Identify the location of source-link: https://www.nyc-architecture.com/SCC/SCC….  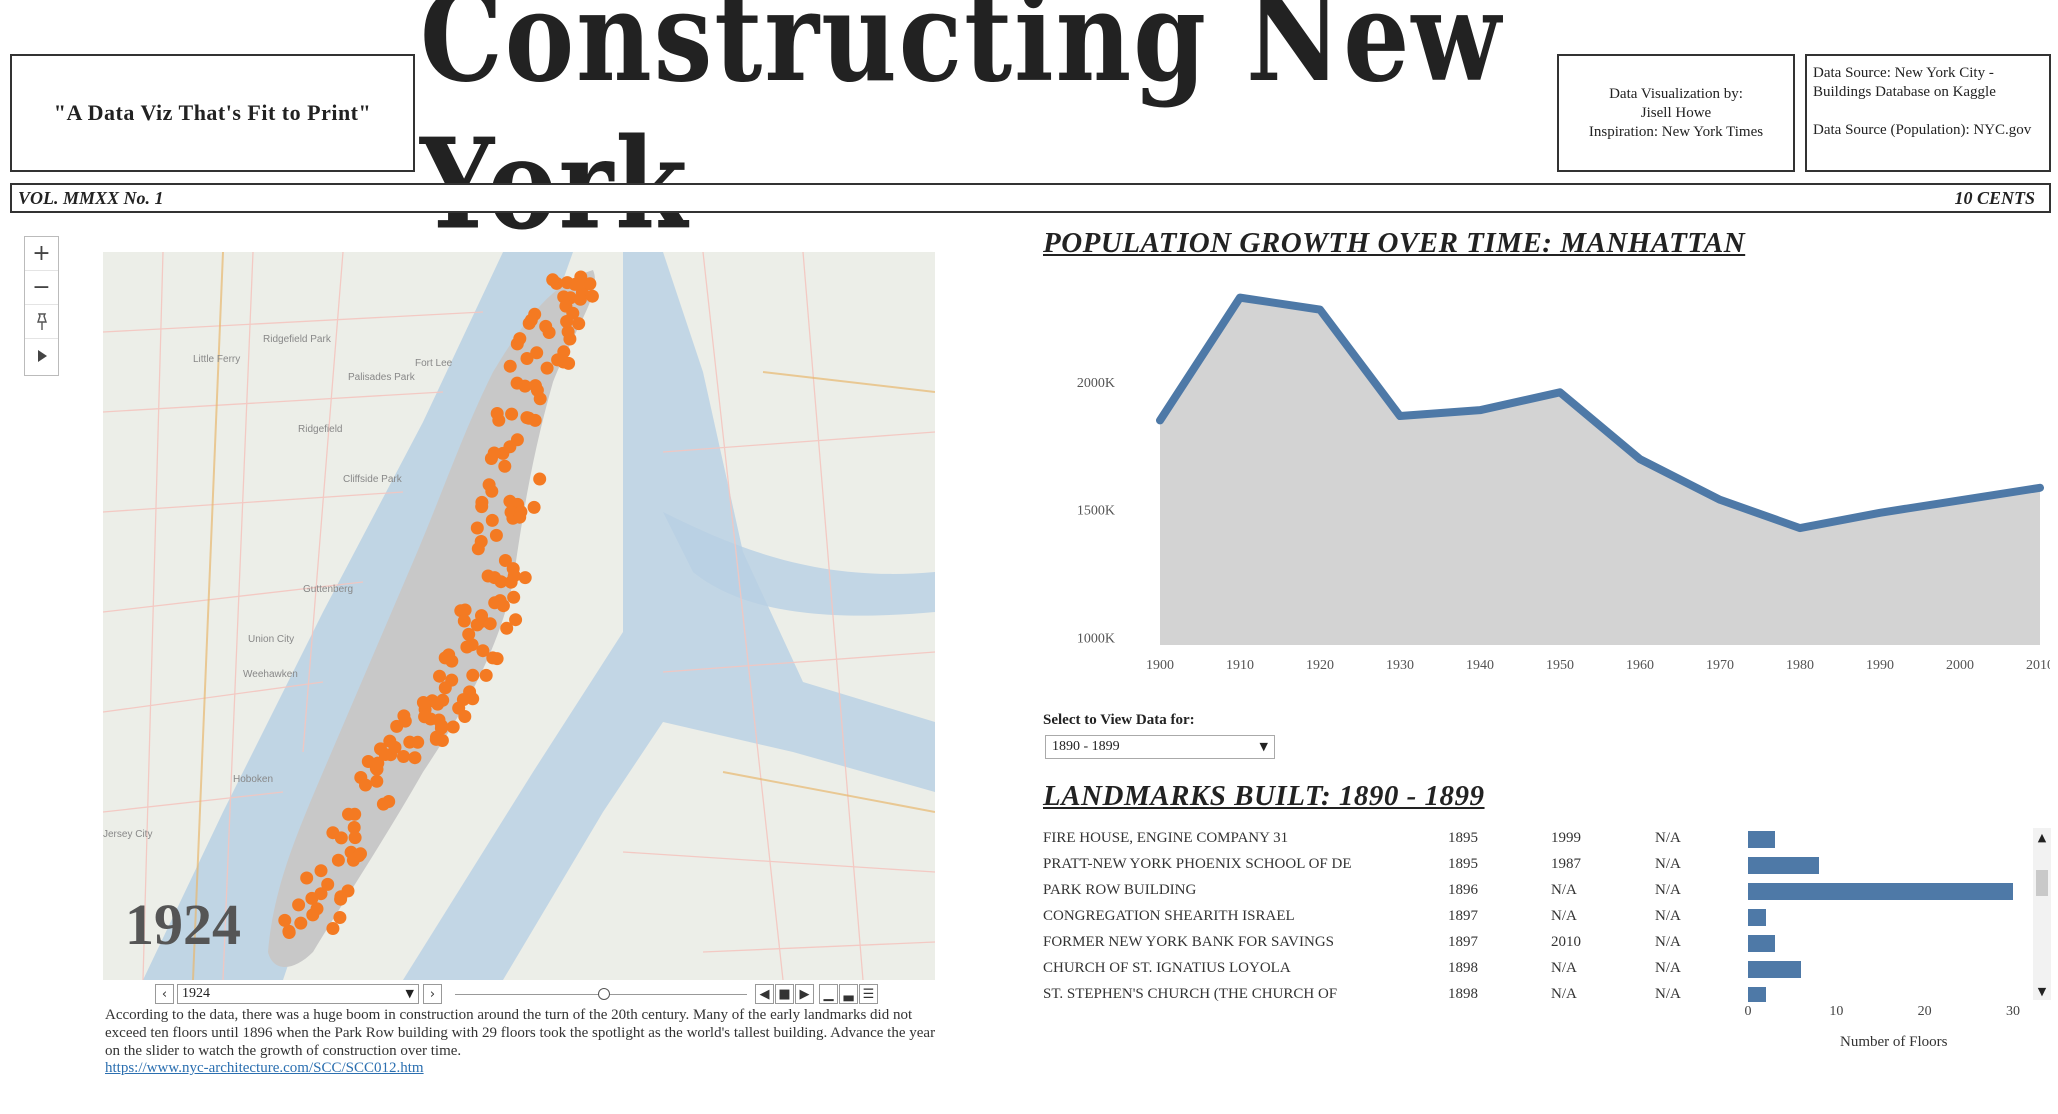
(264, 1068).